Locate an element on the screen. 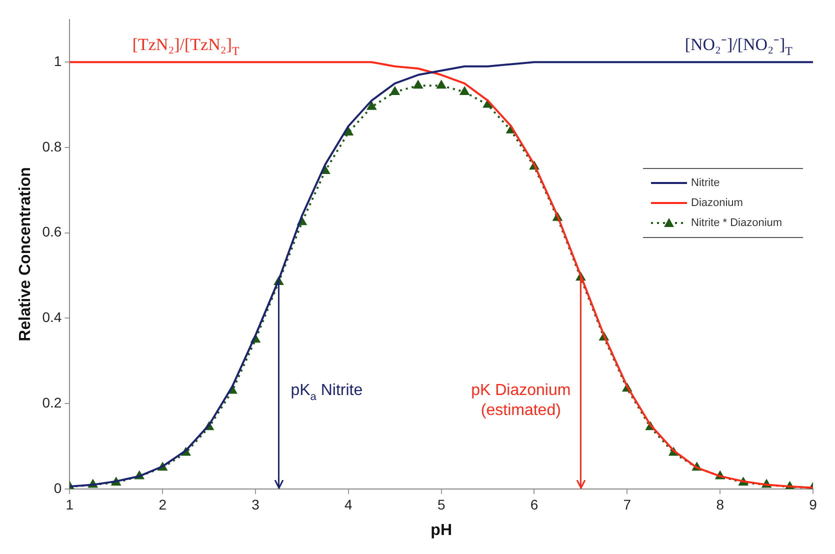 The width and height of the screenshot is (835, 554). x-tick-label: 4 is located at coordinates (348, 504).